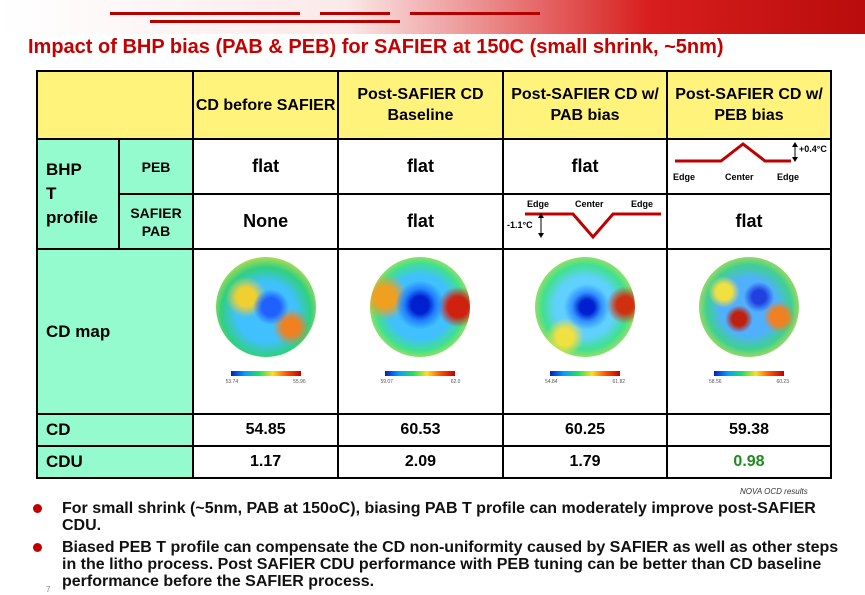  What do you see at coordinates (788, 177) in the screenshot?
I see `peb-edge-right: Edge` at bounding box center [788, 177].